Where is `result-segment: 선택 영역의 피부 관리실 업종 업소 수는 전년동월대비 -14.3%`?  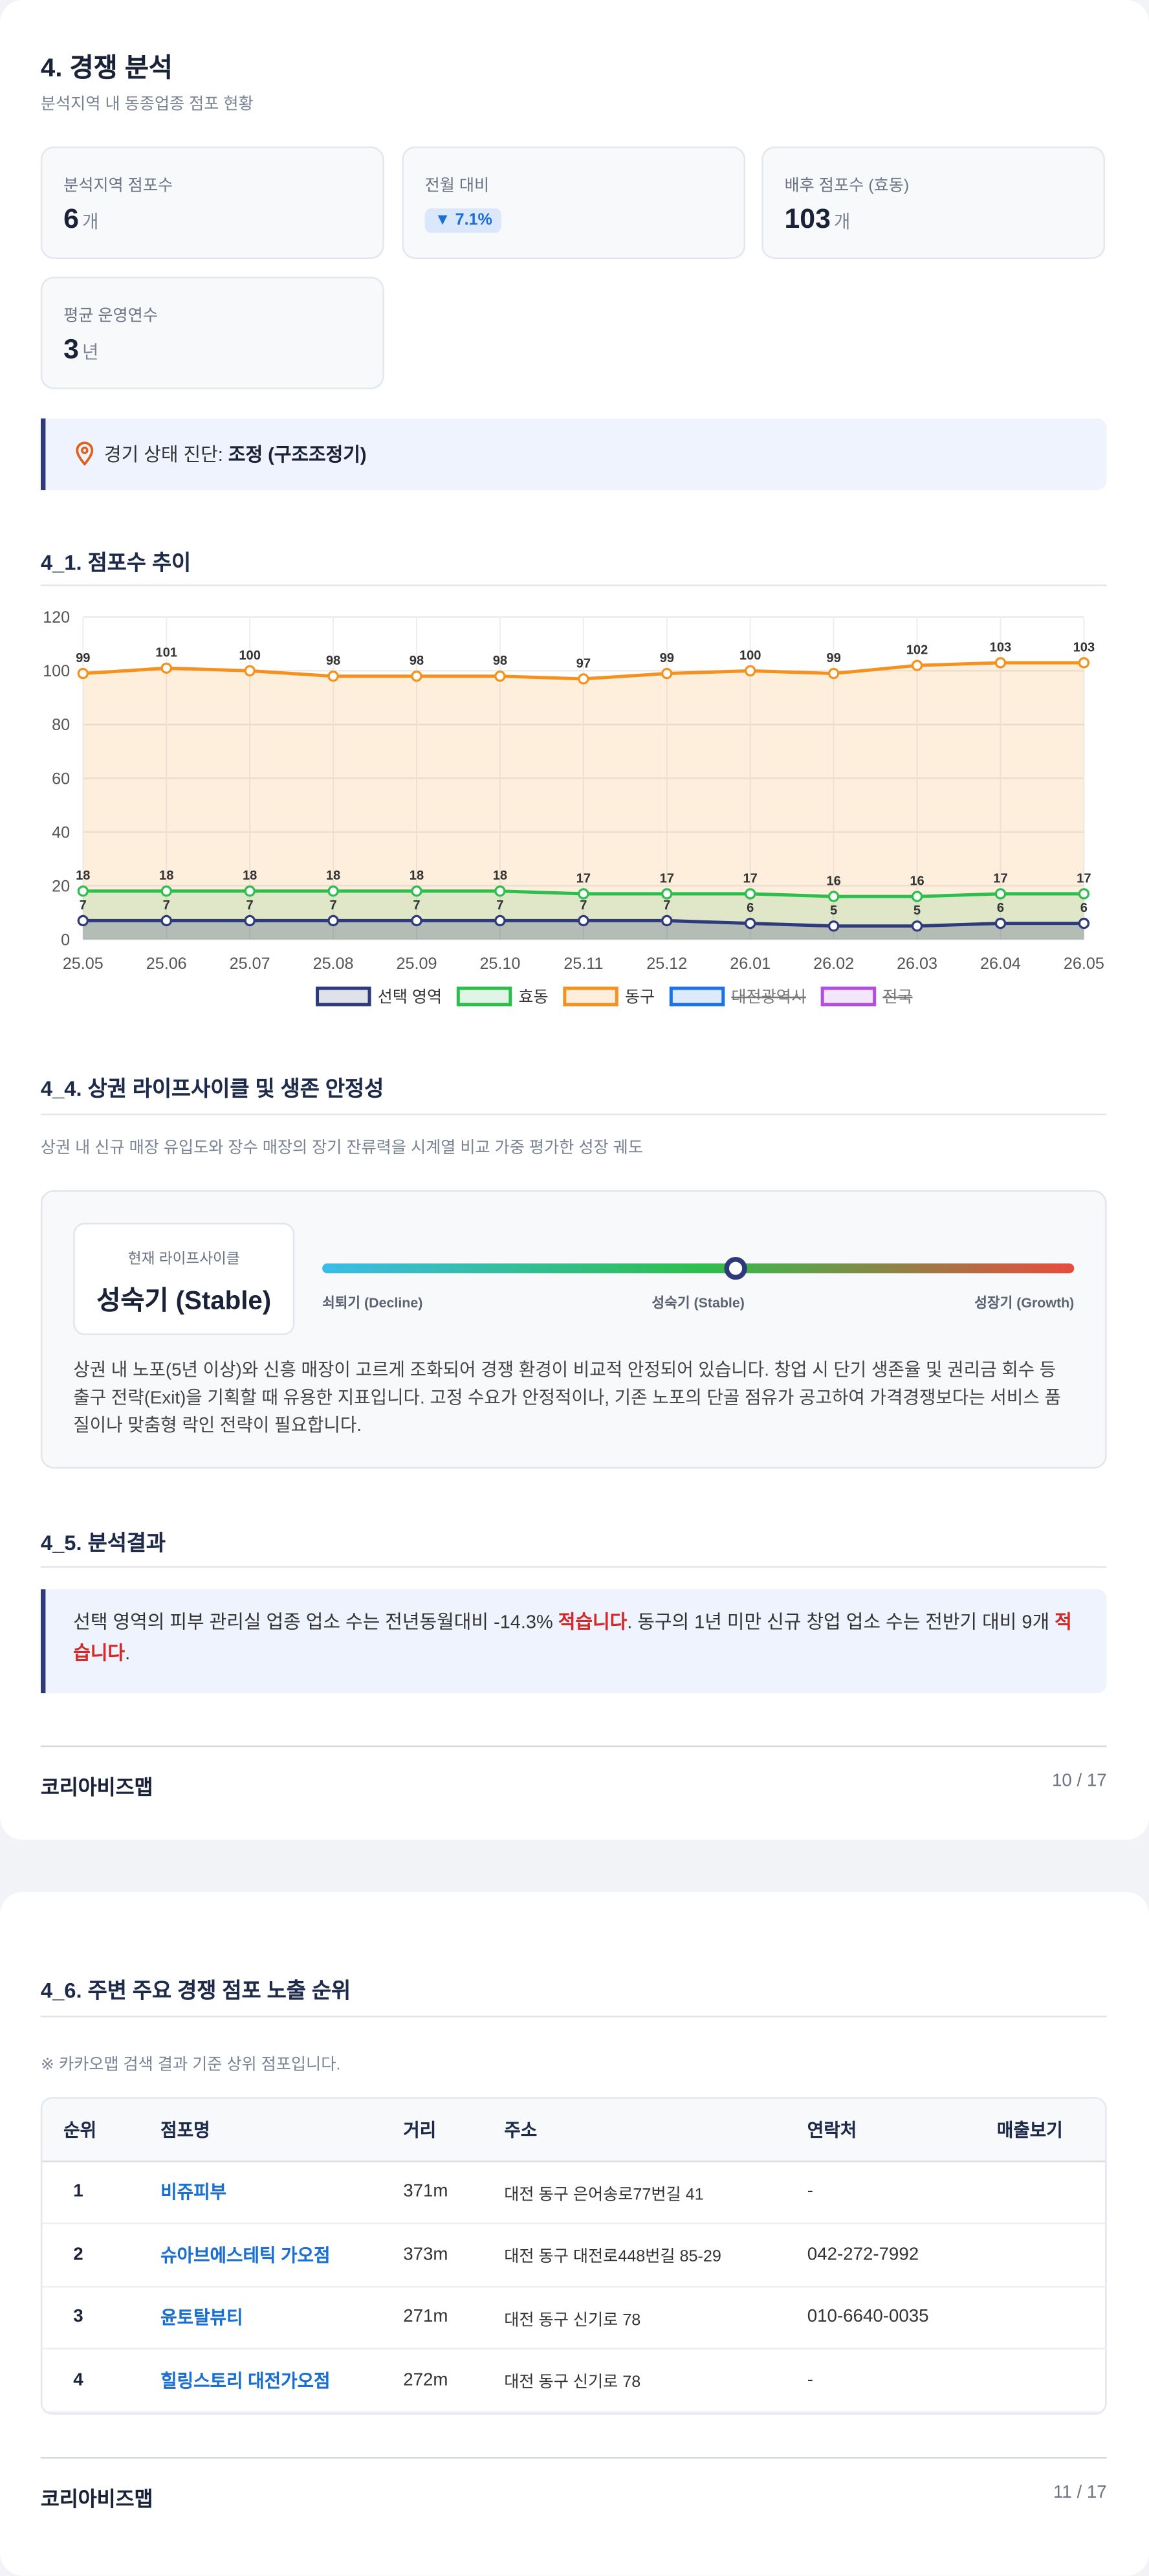
result-segment: 선택 영역의 피부 관리실 업종 업소 수는 전년동월대비 -14.3% is located at coordinates (315, 1623).